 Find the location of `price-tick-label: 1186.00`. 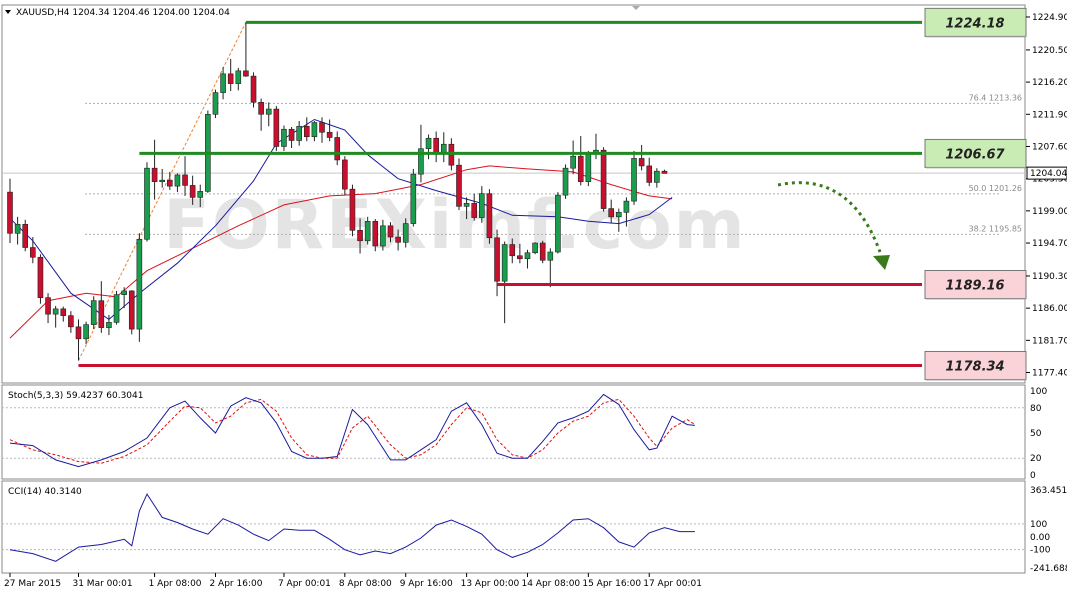

price-tick-label: 1186.00 is located at coordinates (1049, 309).